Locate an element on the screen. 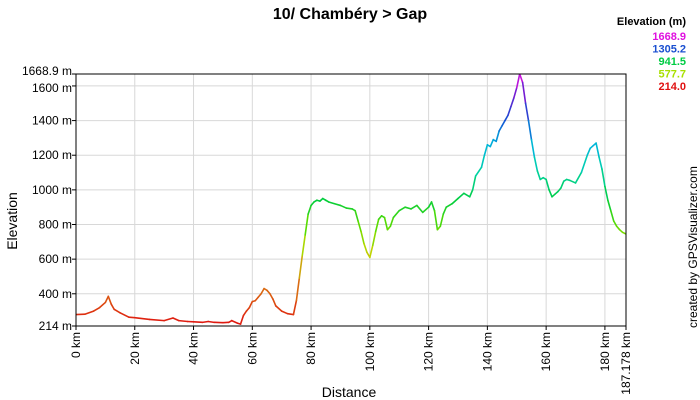  legend-entry: 941.5 is located at coordinates (672, 62).